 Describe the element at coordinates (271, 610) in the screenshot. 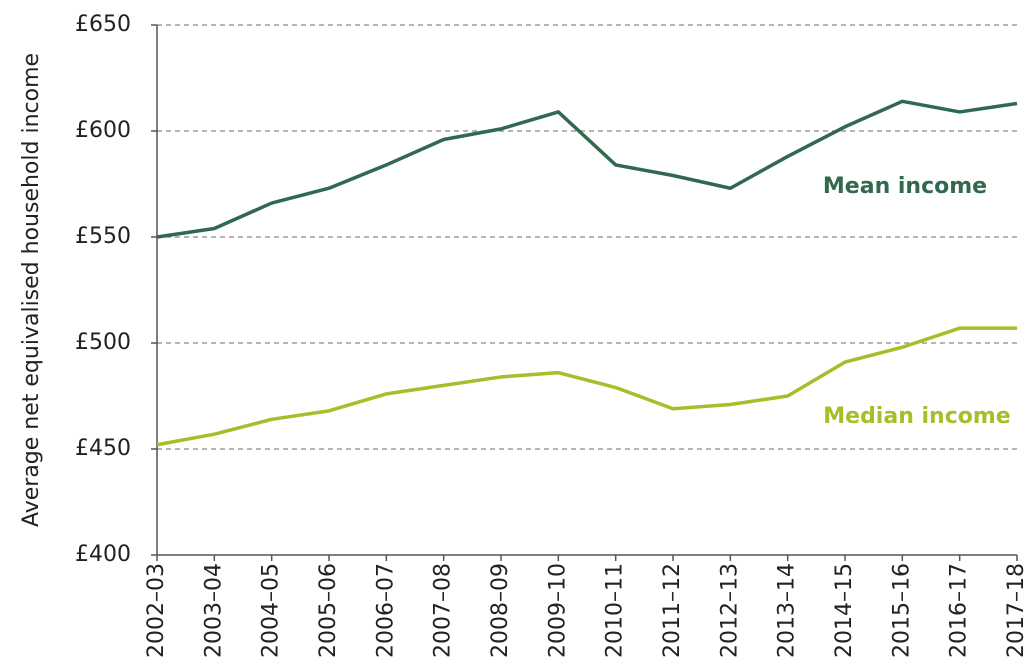

I see `x-tick-label: 2004–05` at that location.